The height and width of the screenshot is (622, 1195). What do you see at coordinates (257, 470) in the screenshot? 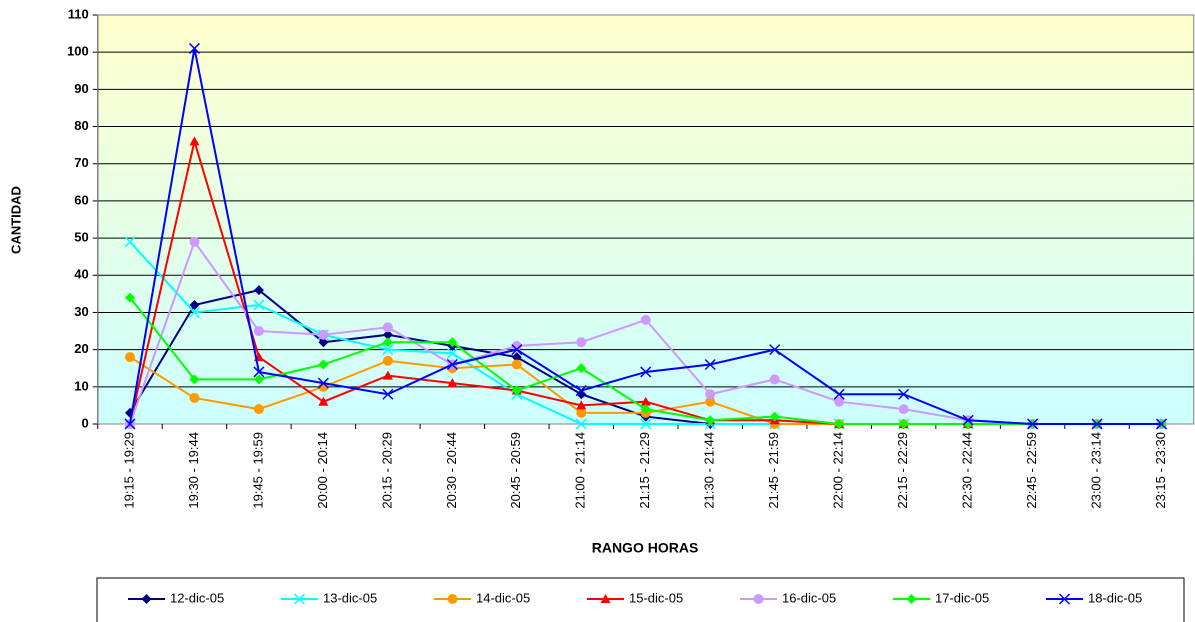
I see `x-tick-label: 19:45 - 19:59` at bounding box center [257, 470].